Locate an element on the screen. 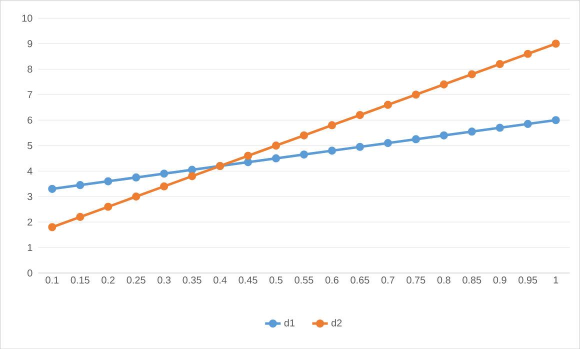  x-tick-label: 0.45 is located at coordinates (248, 280).